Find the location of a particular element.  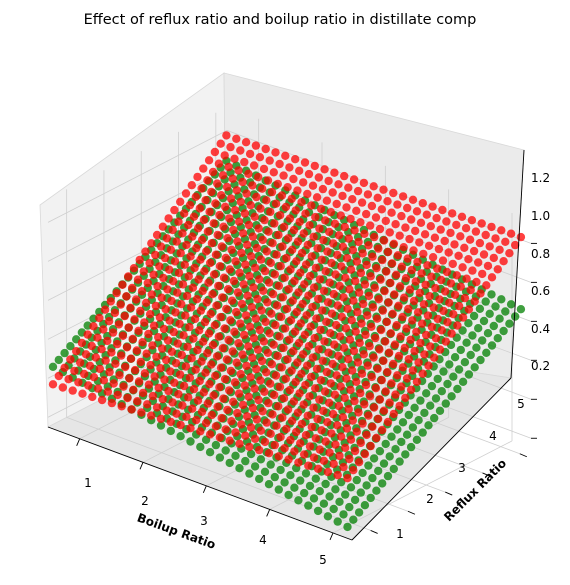

z-tick-label: 1.2 is located at coordinates (540, 178).